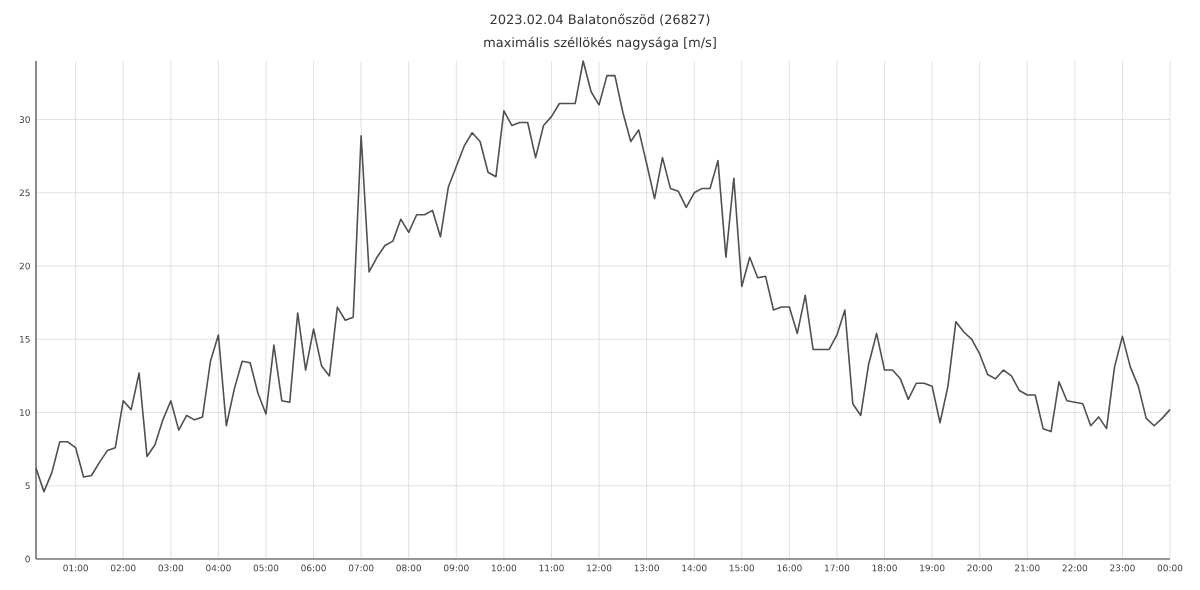  What do you see at coordinates (600, 43) in the screenshot?
I see `chart-subtitle: maximális széllökés nagysága [m/s]` at bounding box center [600, 43].